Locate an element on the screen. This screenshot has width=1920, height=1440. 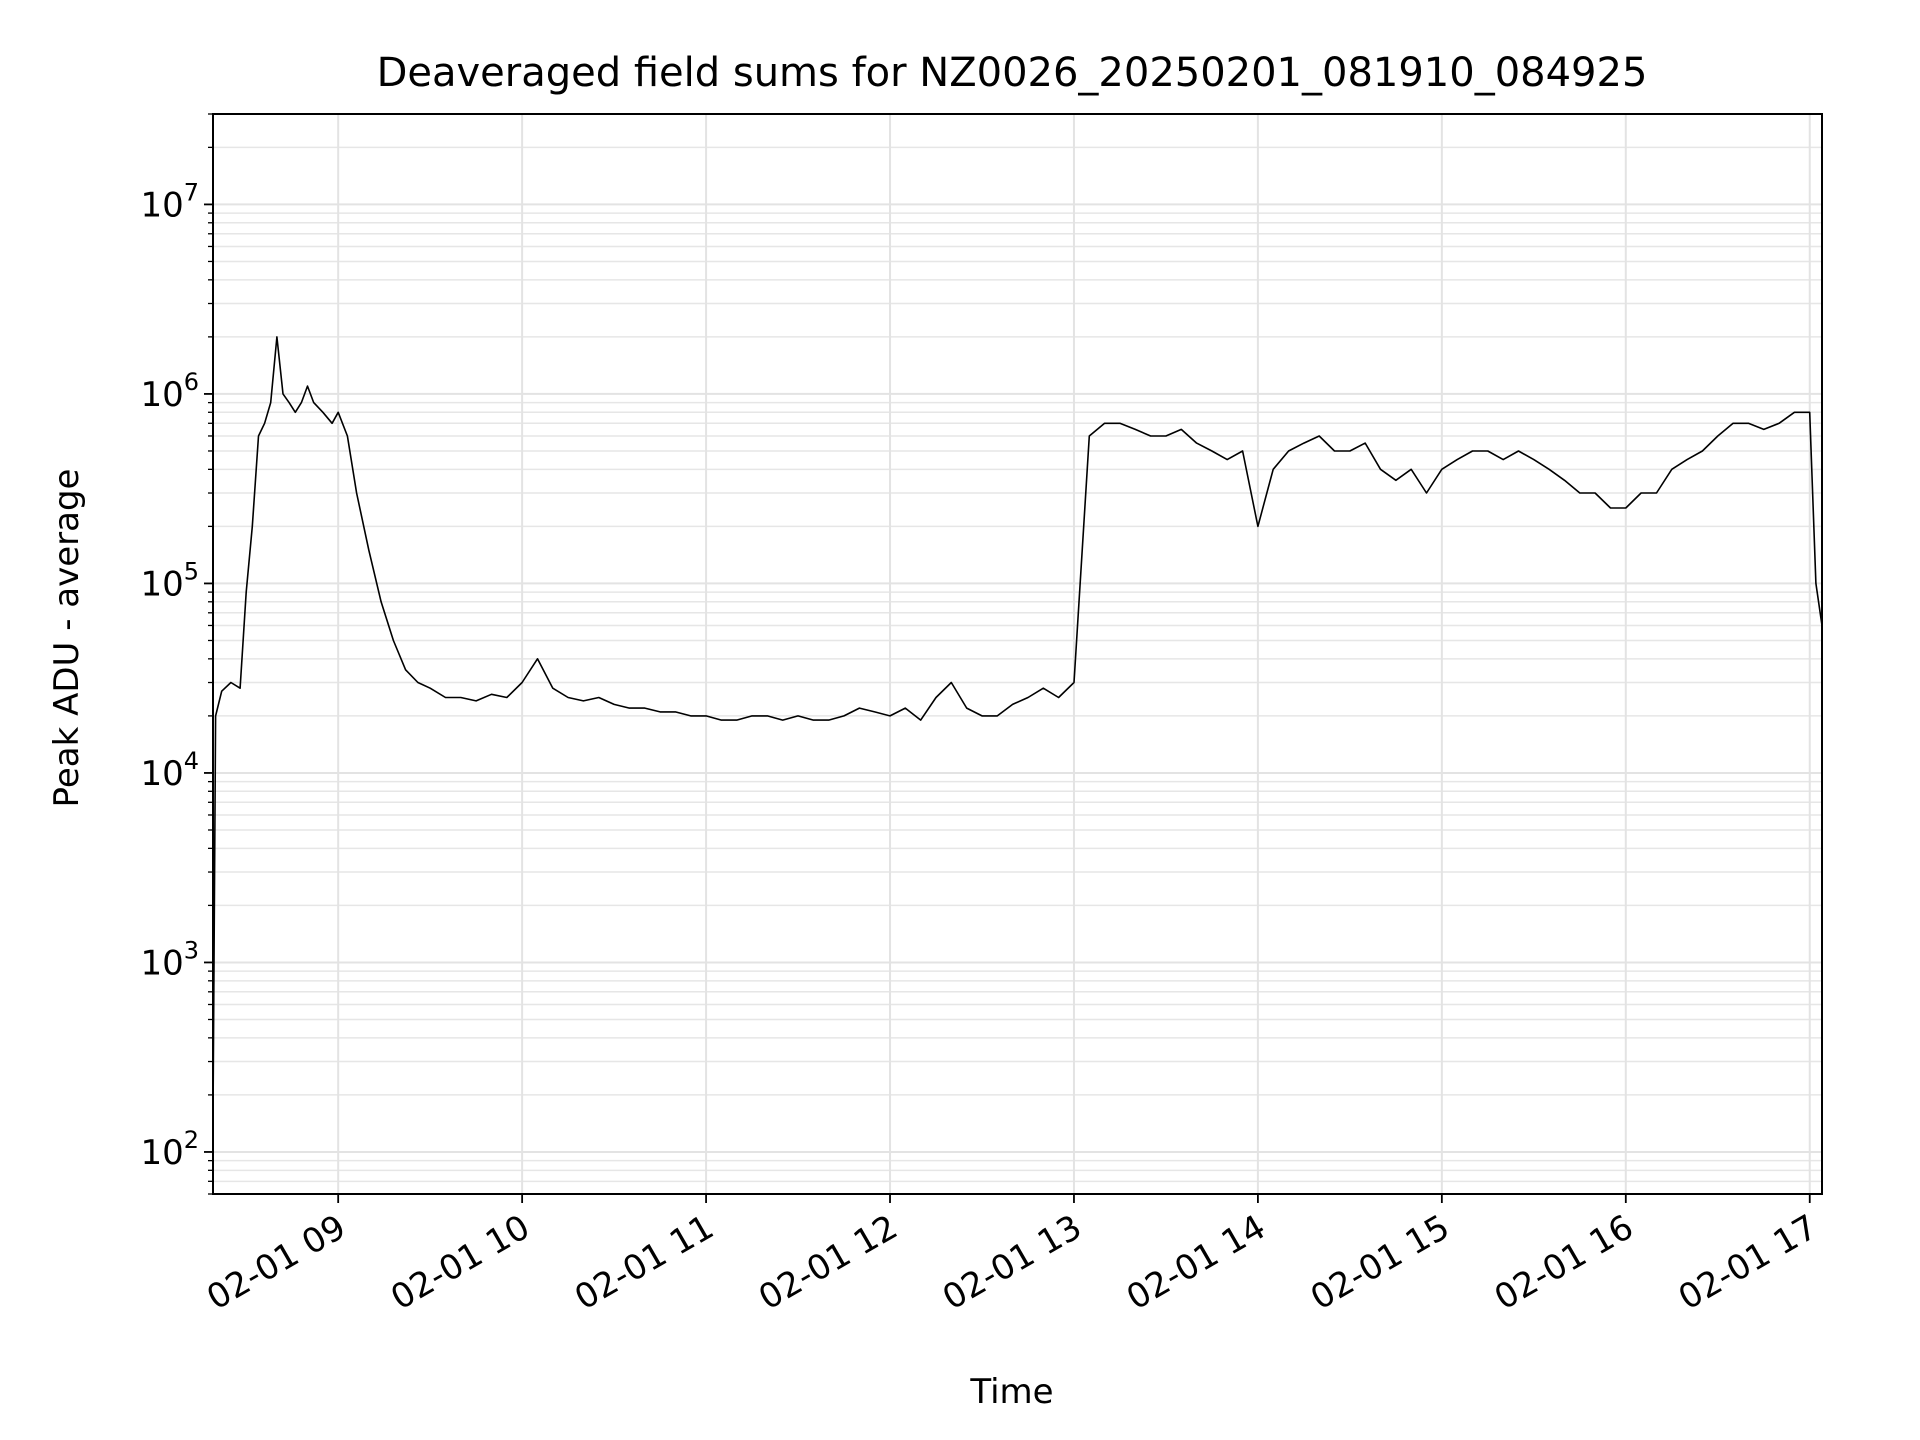
y-axis-label: Peak ADU - average is located at coordinates (67, 638).